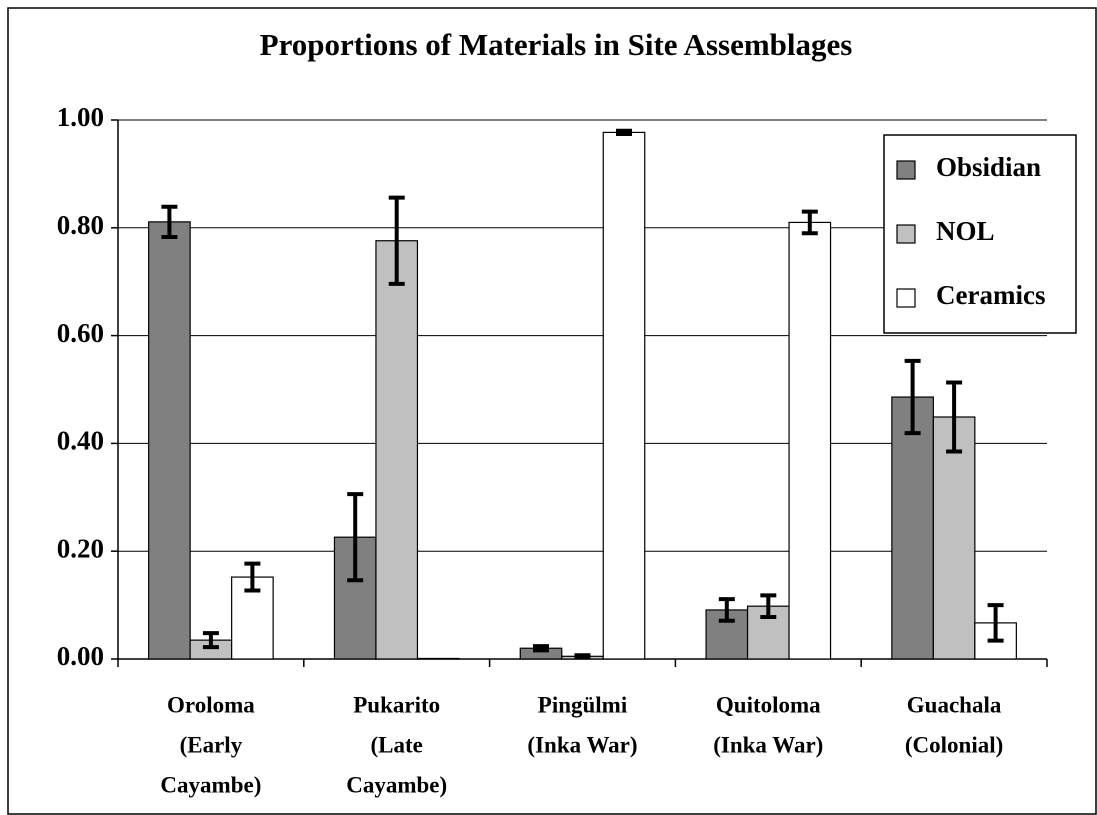 The height and width of the screenshot is (815, 1097). Describe the element at coordinates (768, 704) in the screenshot. I see `x-tick-label: Quitoloma` at that location.